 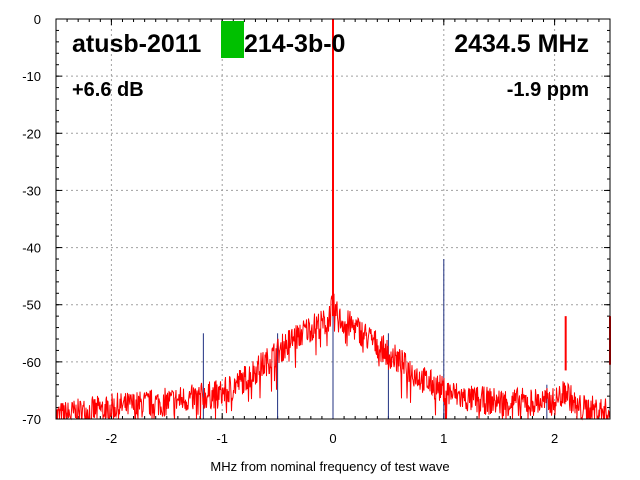 I want to click on x-tick-label: 1, so click(x=443, y=438).